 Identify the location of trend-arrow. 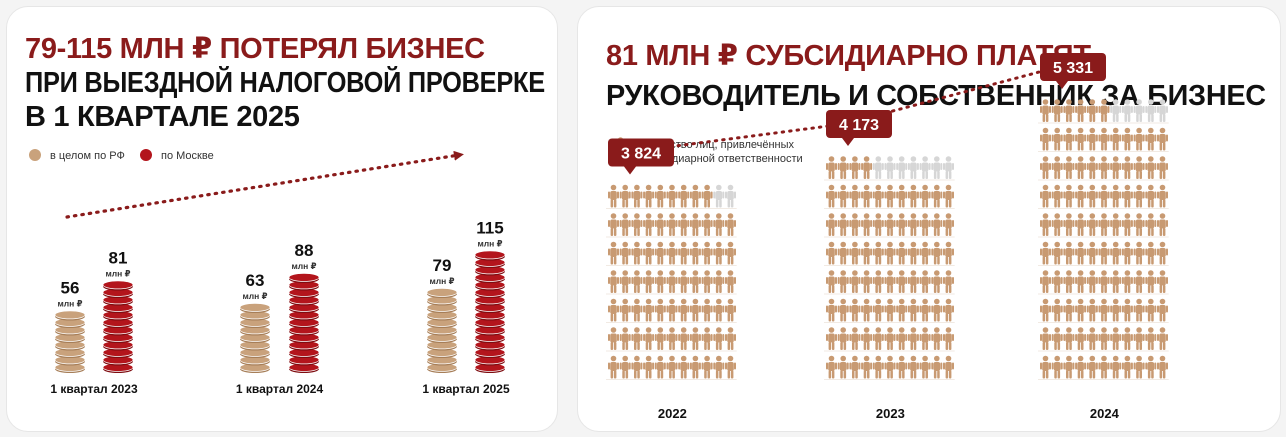
(264, 184).